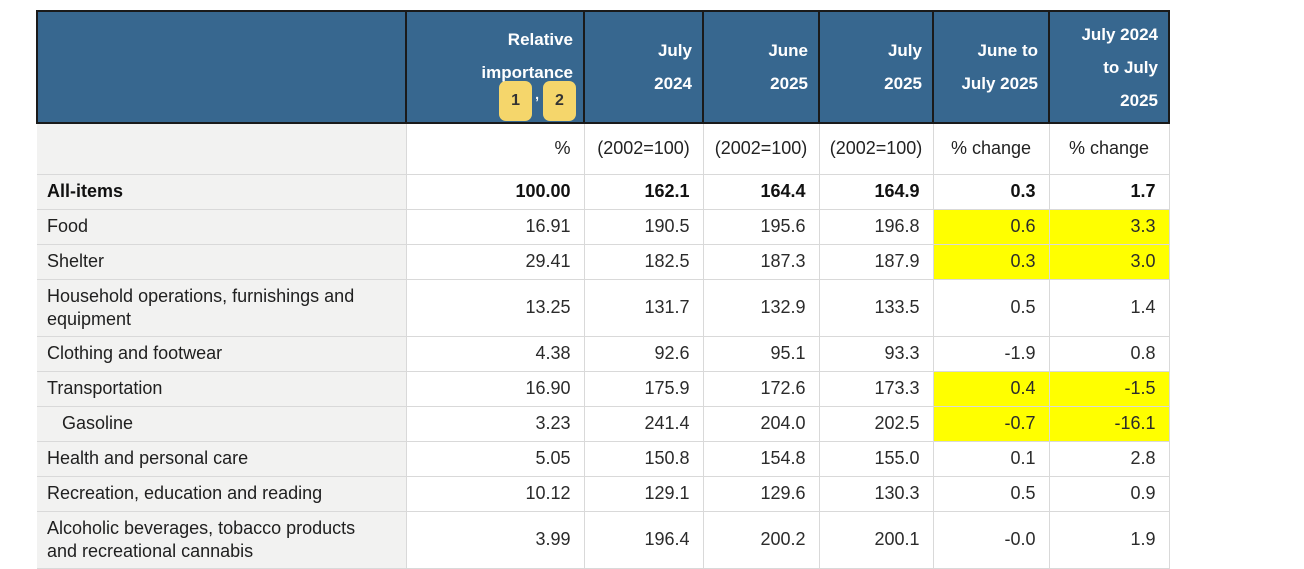 The height and width of the screenshot is (569, 1304). I want to click on data-cell: 129.1, so click(644, 494).